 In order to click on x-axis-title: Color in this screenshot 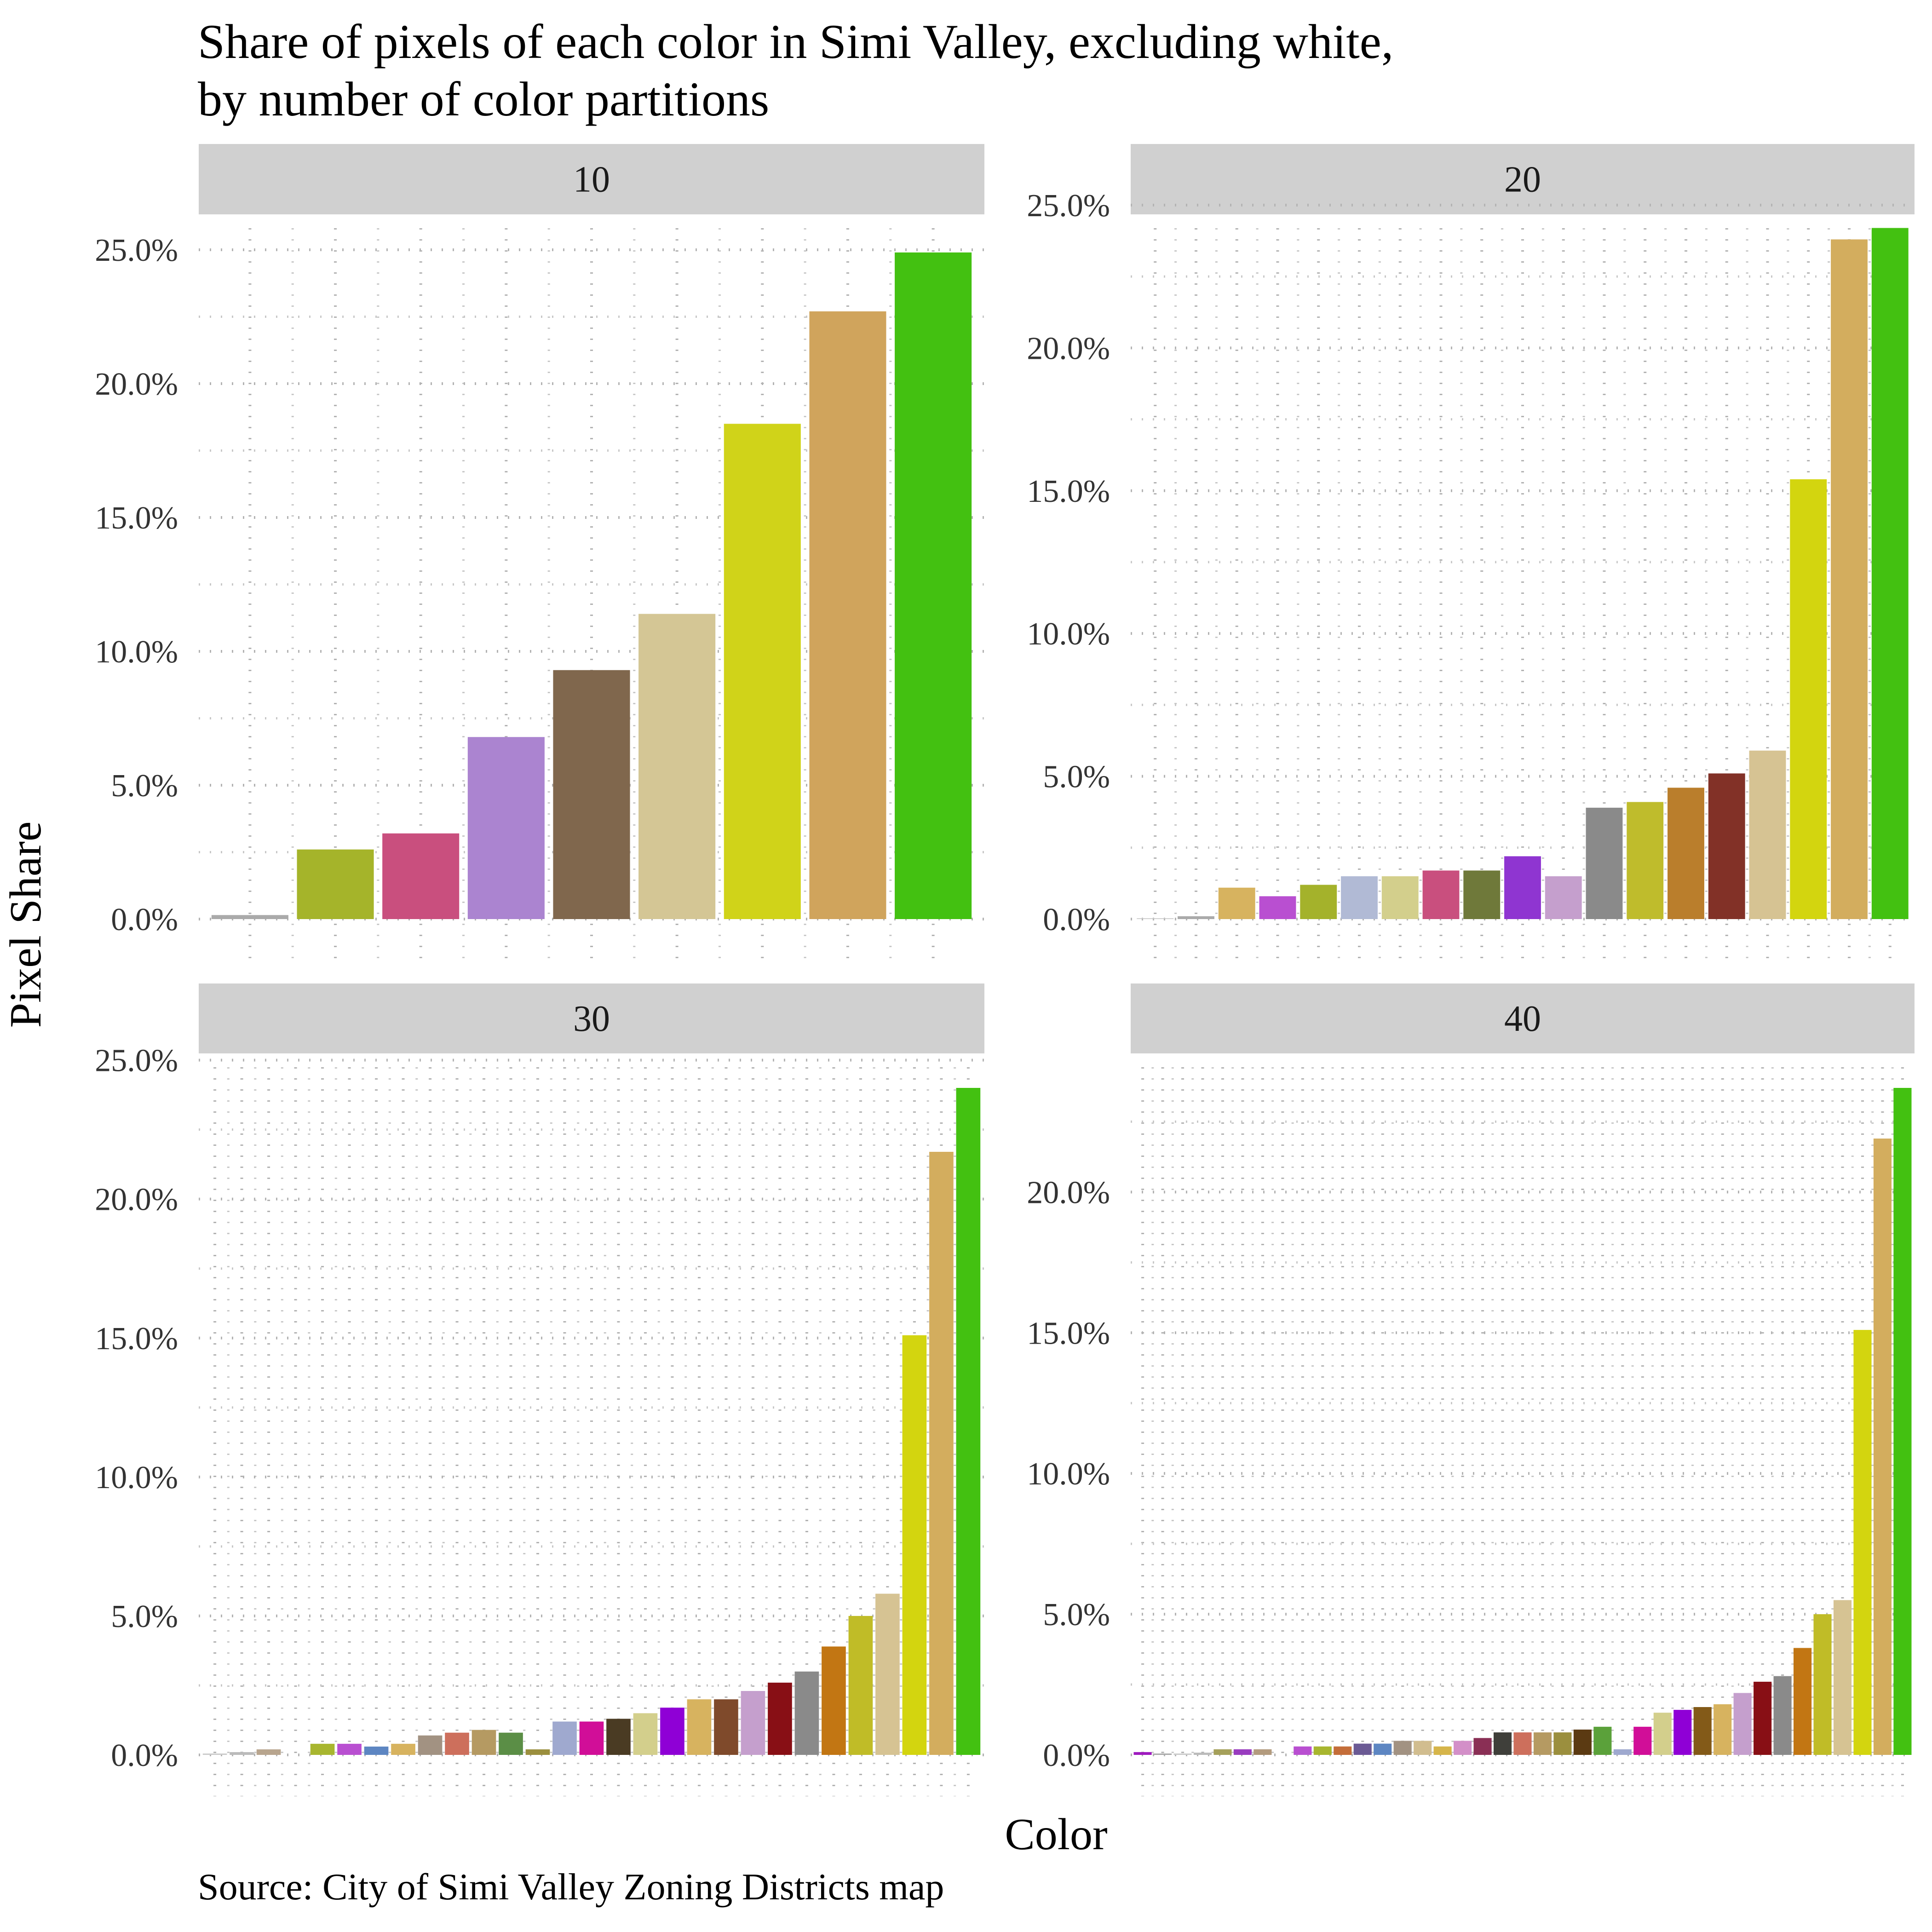, I will do `click(1056, 1834)`.